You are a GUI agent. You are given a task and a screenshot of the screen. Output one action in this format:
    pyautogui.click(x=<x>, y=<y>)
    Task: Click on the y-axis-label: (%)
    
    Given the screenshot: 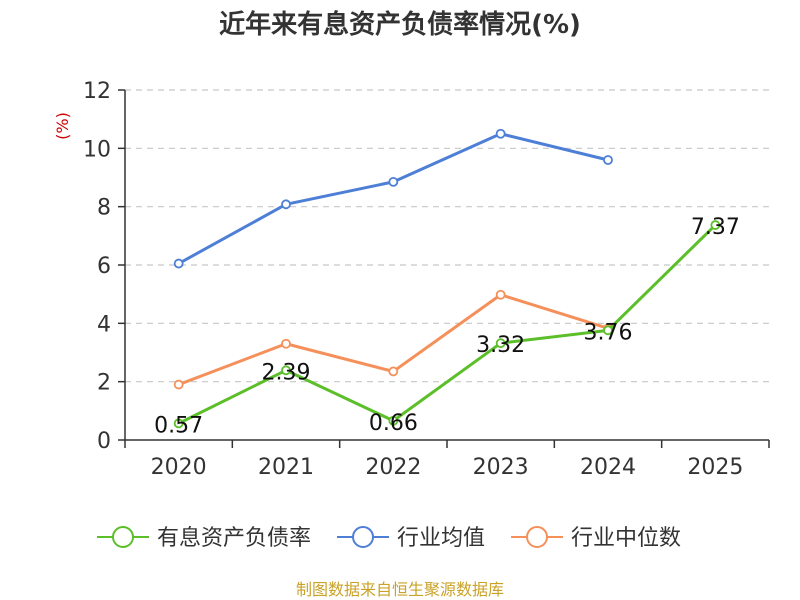 What is the action you would take?
    pyautogui.click(x=62, y=126)
    